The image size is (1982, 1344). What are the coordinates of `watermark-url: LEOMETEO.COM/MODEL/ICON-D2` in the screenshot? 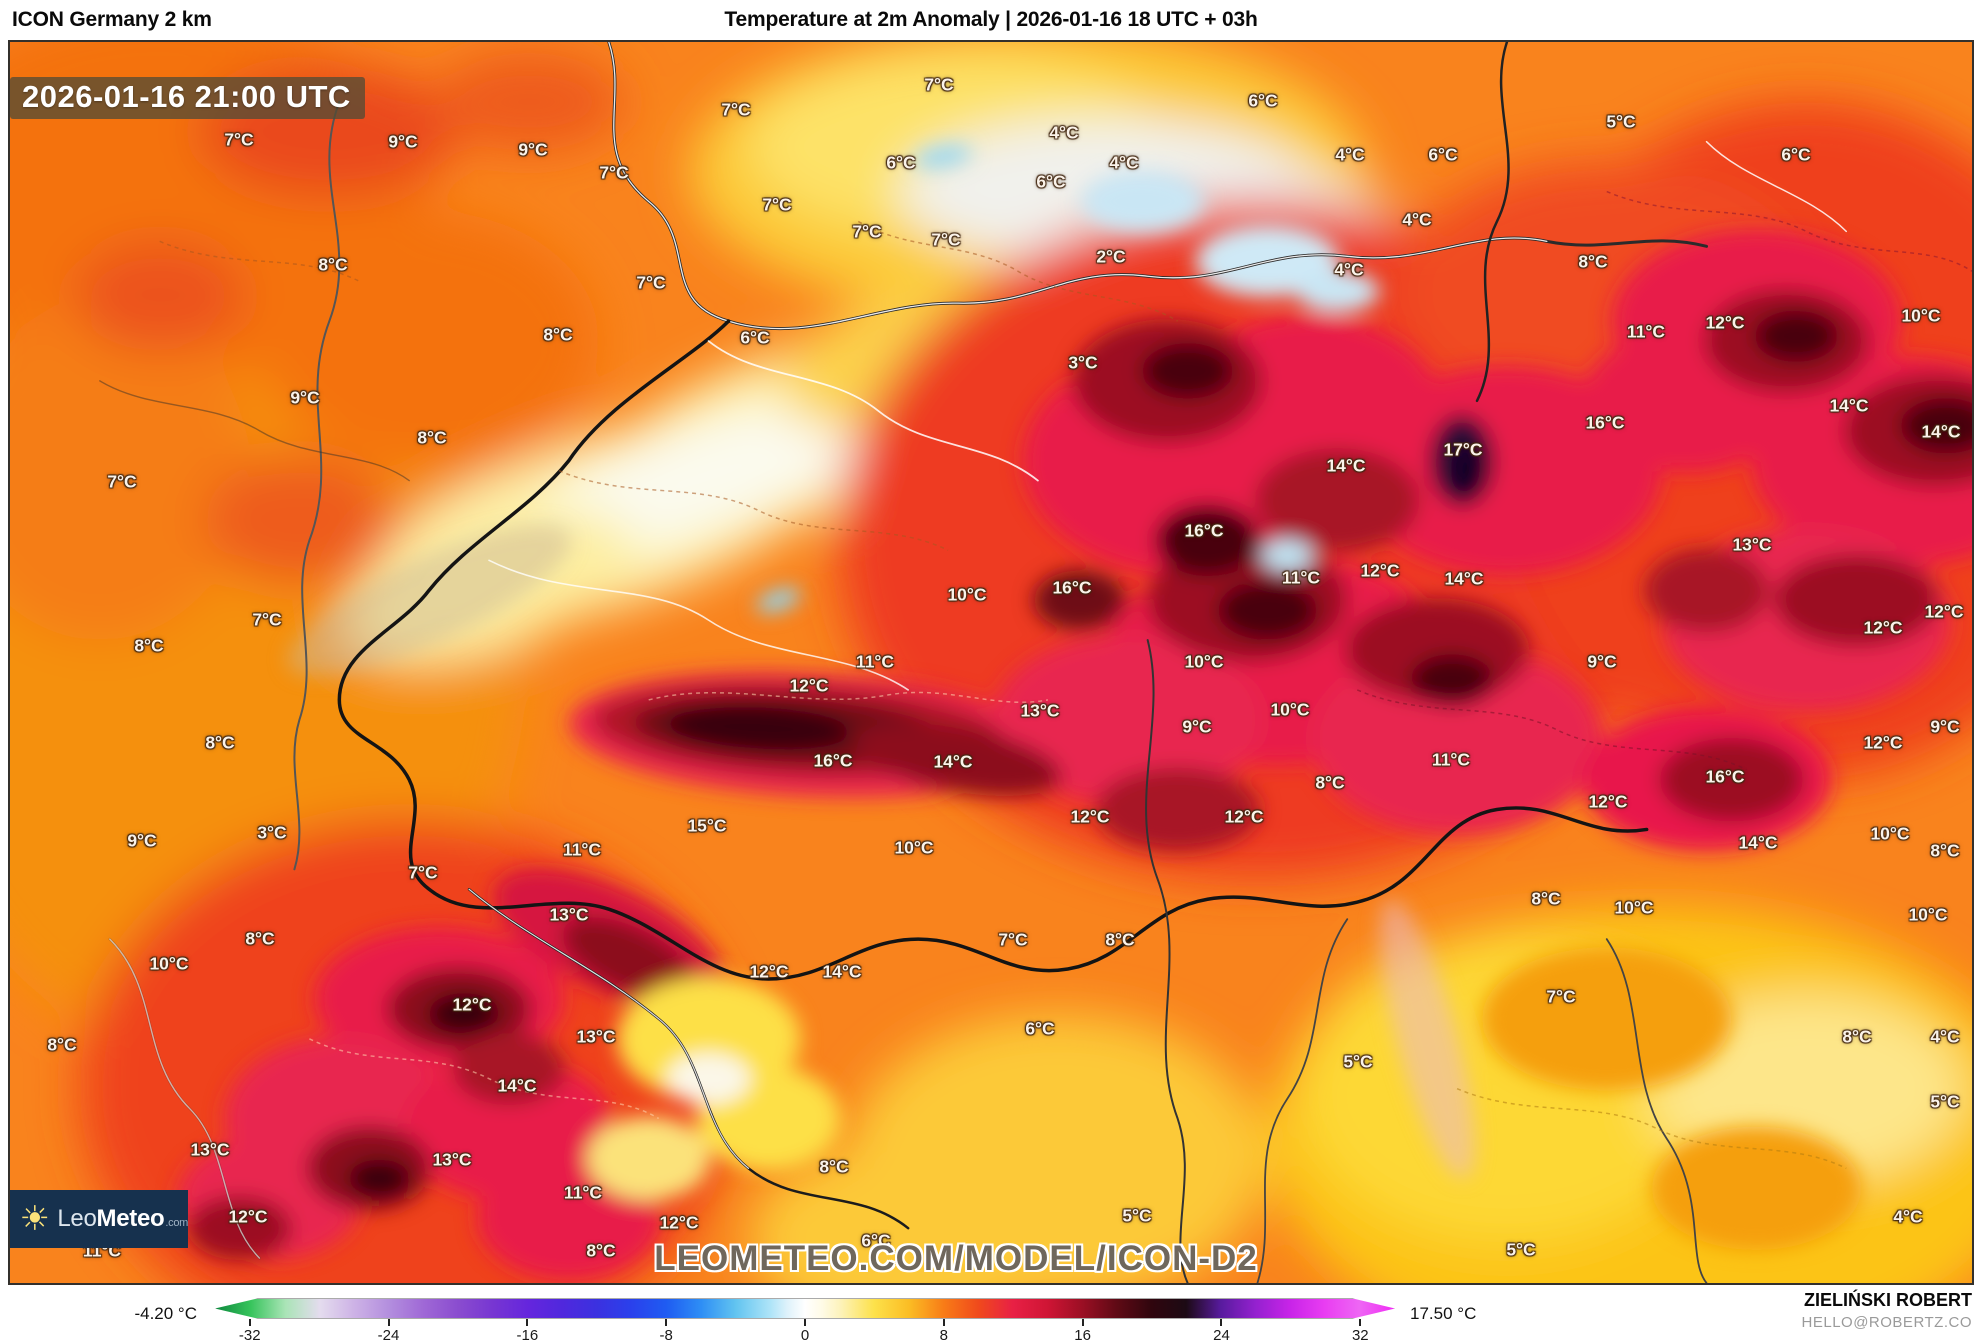 It's located at (956, 1258).